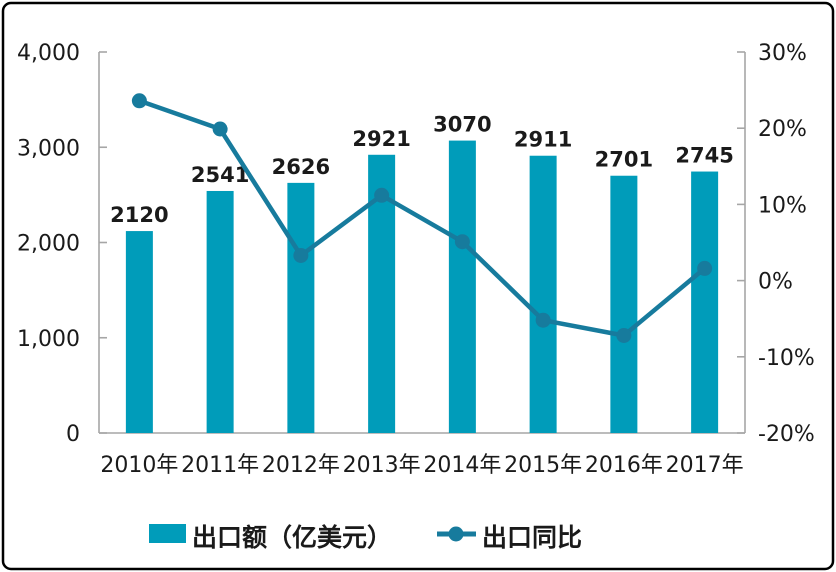  What do you see at coordinates (139, 215) in the screenshot?
I see `bar-data-label: 2120` at bounding box center [139, 215].